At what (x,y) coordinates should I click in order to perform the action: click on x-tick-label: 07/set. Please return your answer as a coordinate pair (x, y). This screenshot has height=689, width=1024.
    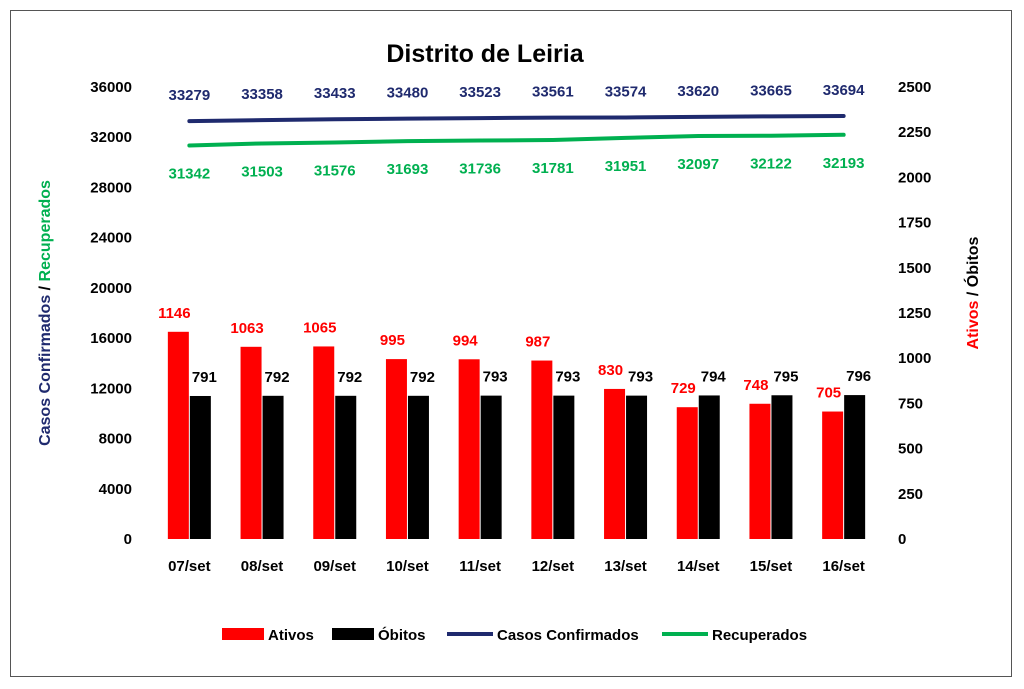
    Looking at the image, I should click on (189, 566).